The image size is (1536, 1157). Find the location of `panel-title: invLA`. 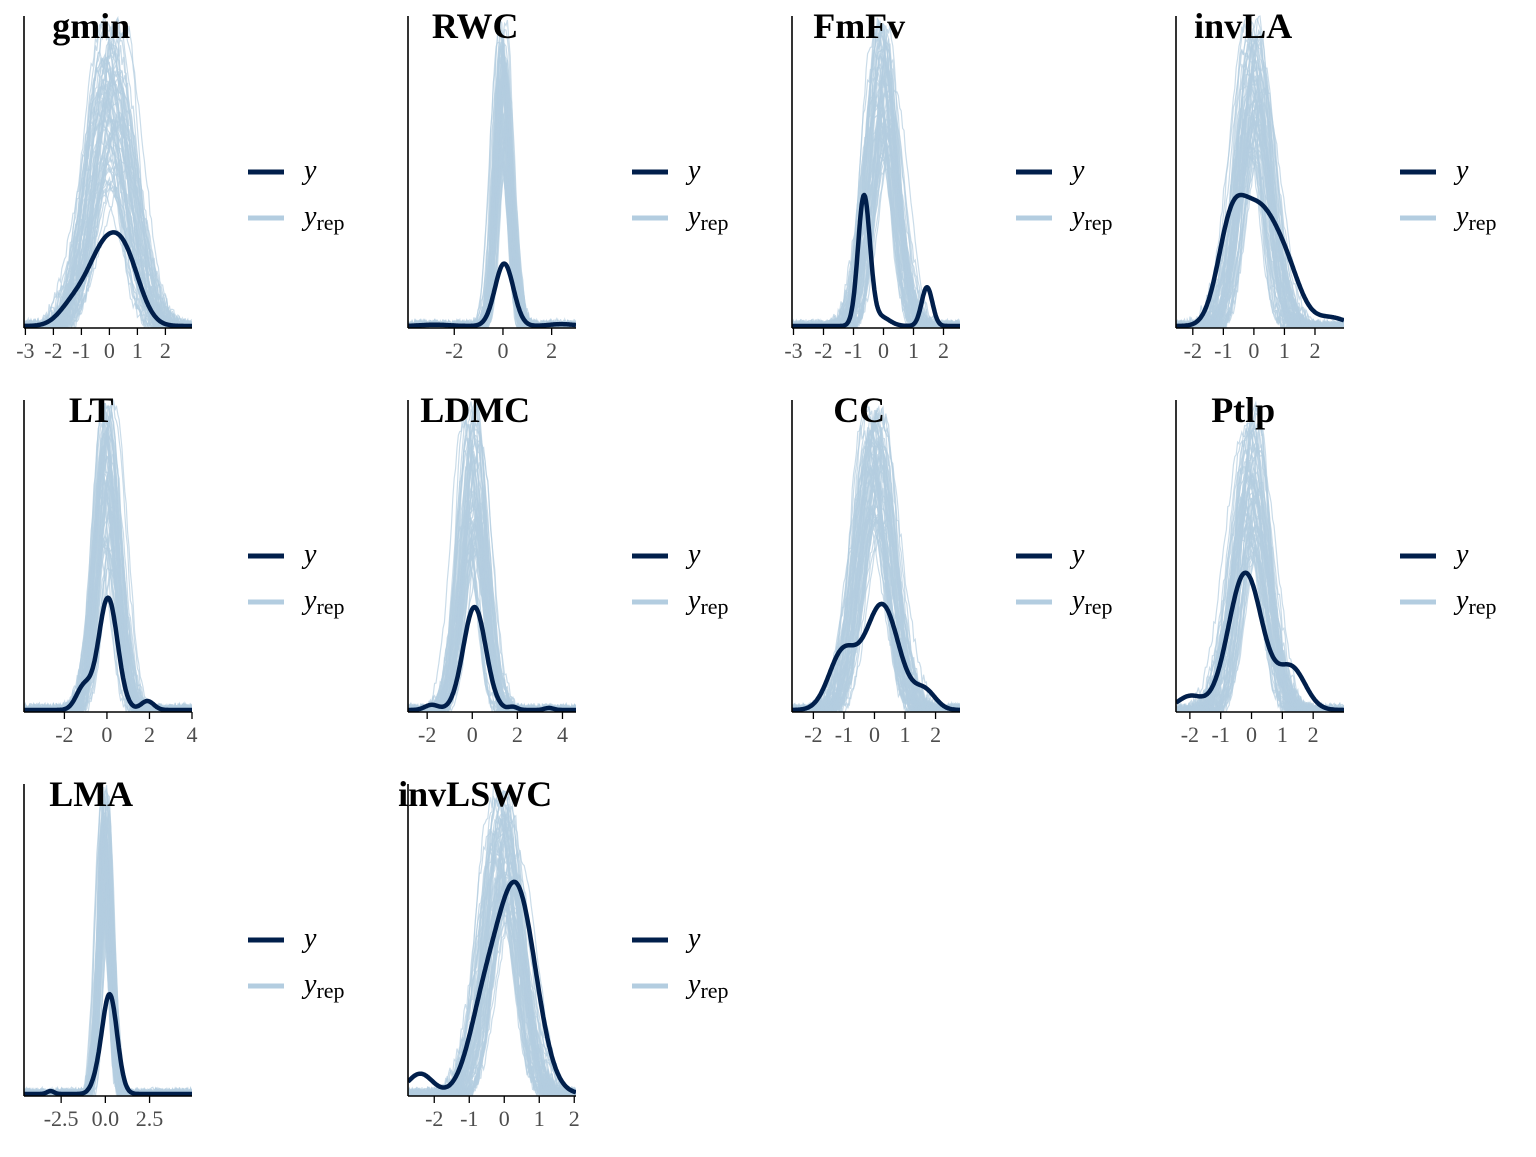

panel-title: invLA is located at coordinates (1243, 26).